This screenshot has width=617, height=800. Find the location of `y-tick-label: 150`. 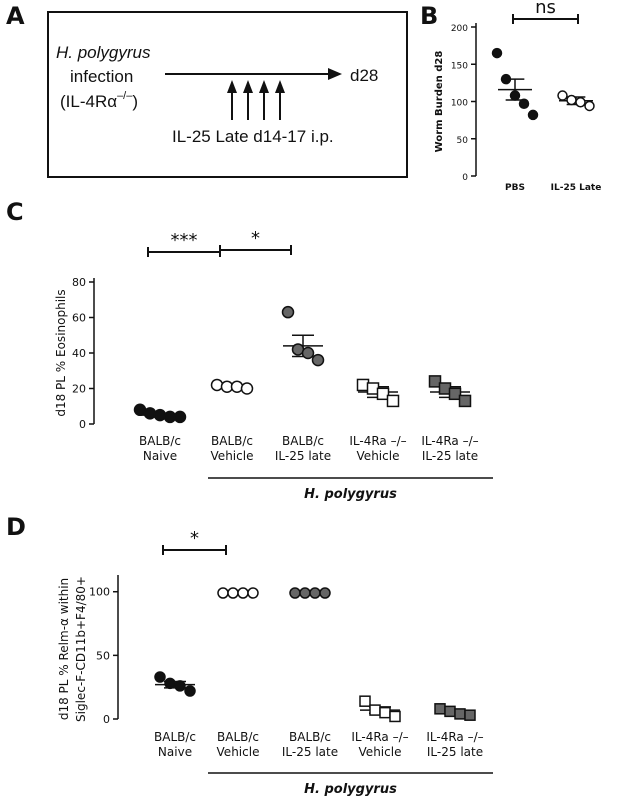

y-tick-label: 150 is located at coordinates (459, 66).